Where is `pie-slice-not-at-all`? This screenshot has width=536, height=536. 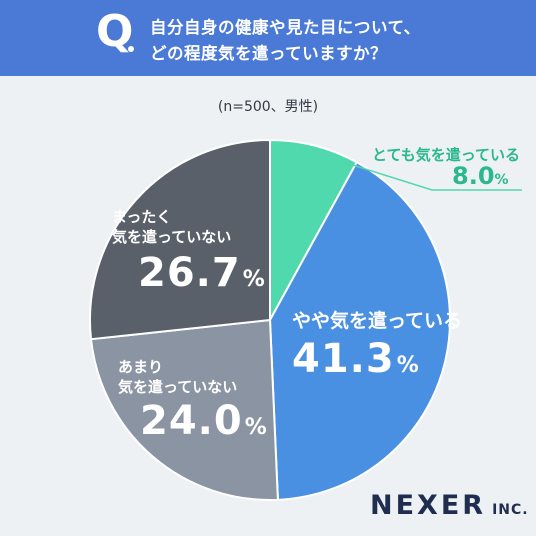 pie-slice-not-at-all is located at coordinates (180, 239).